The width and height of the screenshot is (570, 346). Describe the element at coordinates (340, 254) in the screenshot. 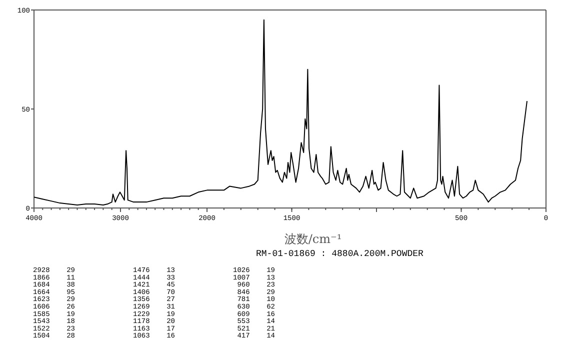

I see `text: RM-01-01869 : 4880A.200M.POWDER` at that location.